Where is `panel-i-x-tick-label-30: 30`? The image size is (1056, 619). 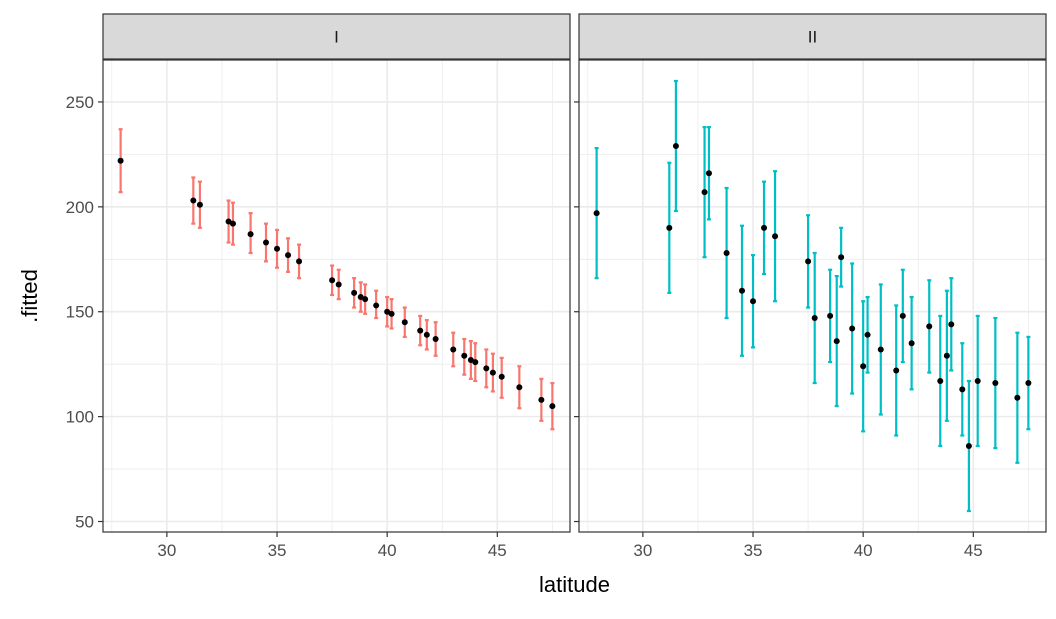 panel-i-x-tick-label-30: 30 is located at coordinates (166, 550).